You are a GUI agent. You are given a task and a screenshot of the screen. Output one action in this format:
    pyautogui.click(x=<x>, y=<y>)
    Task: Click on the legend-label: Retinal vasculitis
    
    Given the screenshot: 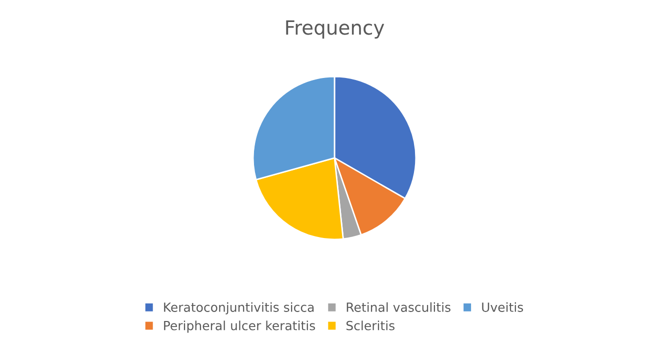 What is the action you would take?
    pyautogui.click(x=398, y=307)
    